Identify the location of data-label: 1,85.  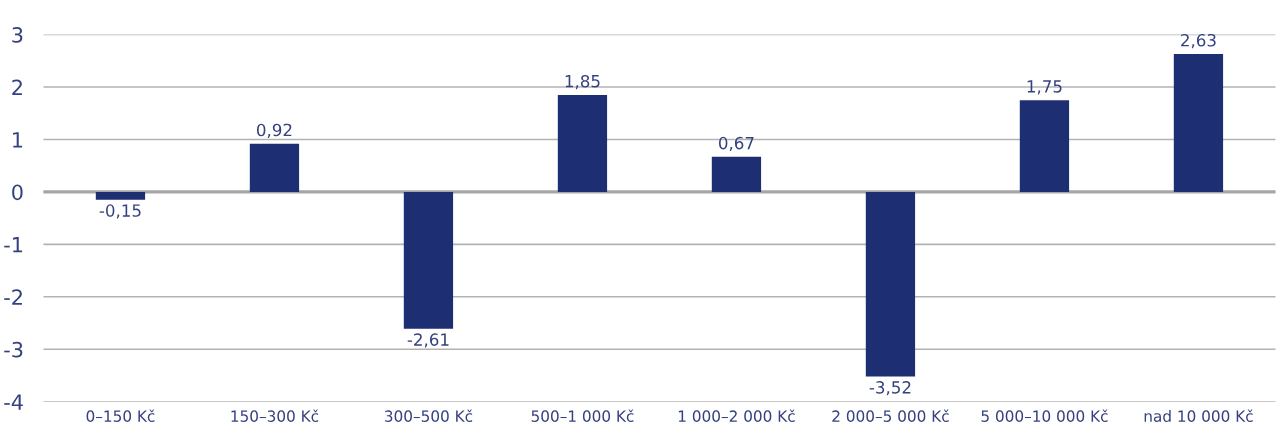
(582, 82).